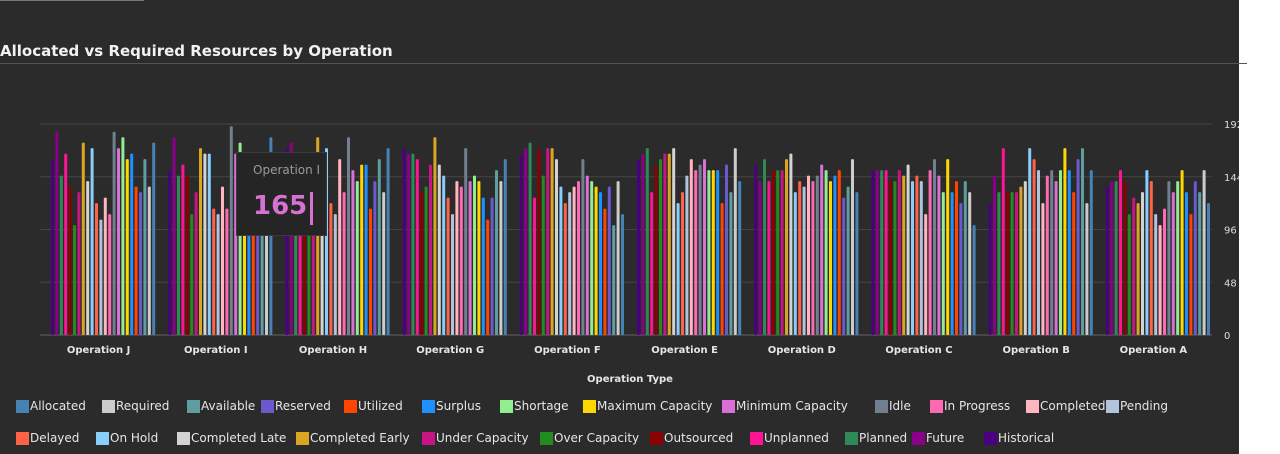  What do you see at coordinates (221, 406) in the screenshot?
I see `legend-item: Available` at bounding box center [221, 406].